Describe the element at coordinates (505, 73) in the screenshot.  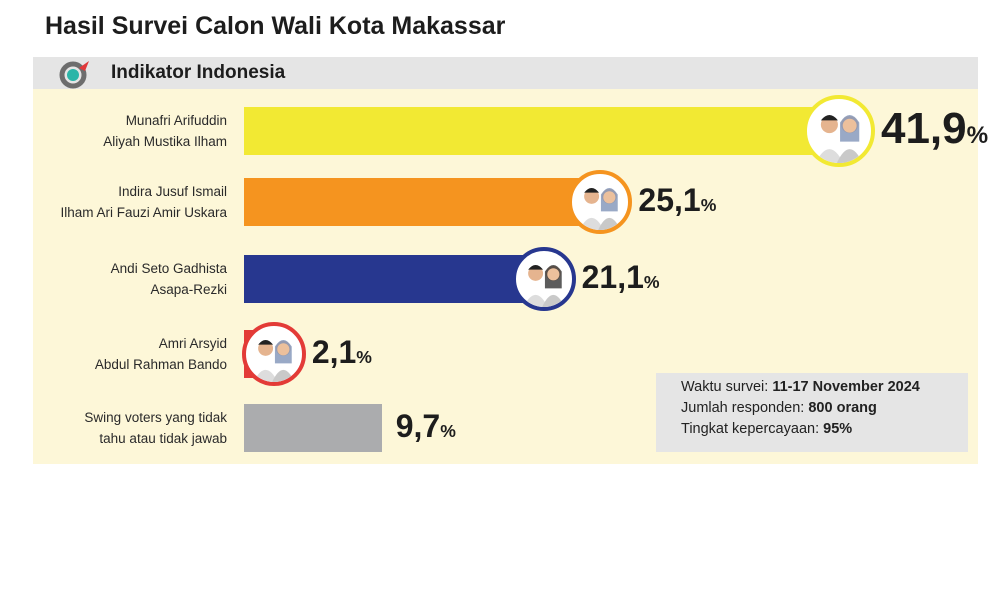
I see `source-header` at that location.